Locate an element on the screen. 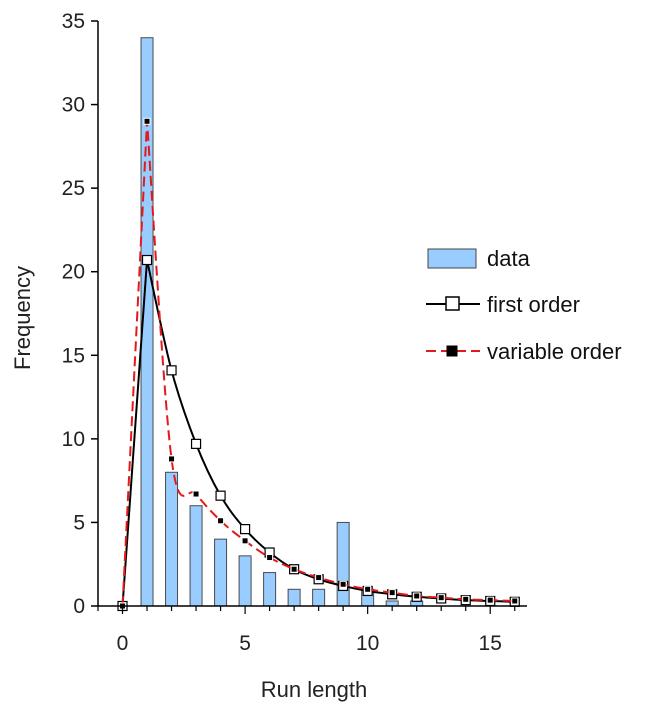  y-tick-label-0: 0 is located at coordinates (79, 606).